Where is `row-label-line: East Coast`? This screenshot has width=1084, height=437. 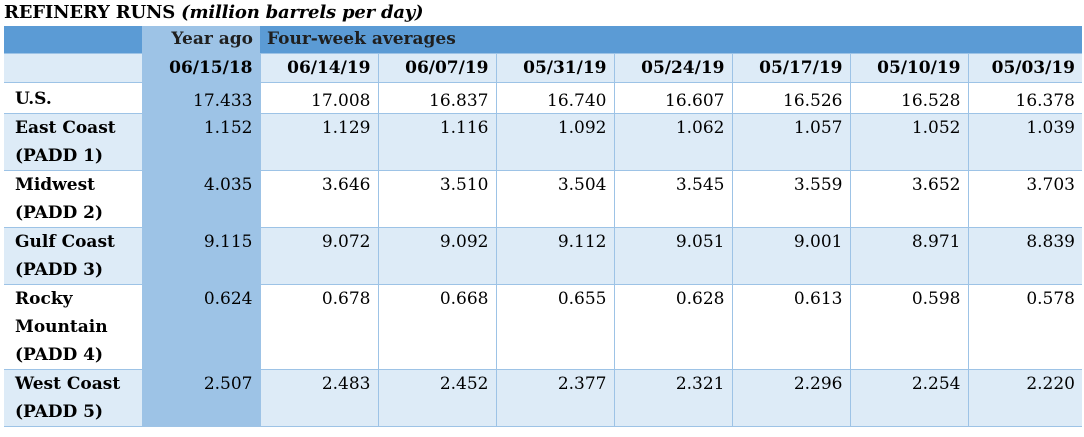
row-label-line: East Coast is located at coordinates (65, 128).